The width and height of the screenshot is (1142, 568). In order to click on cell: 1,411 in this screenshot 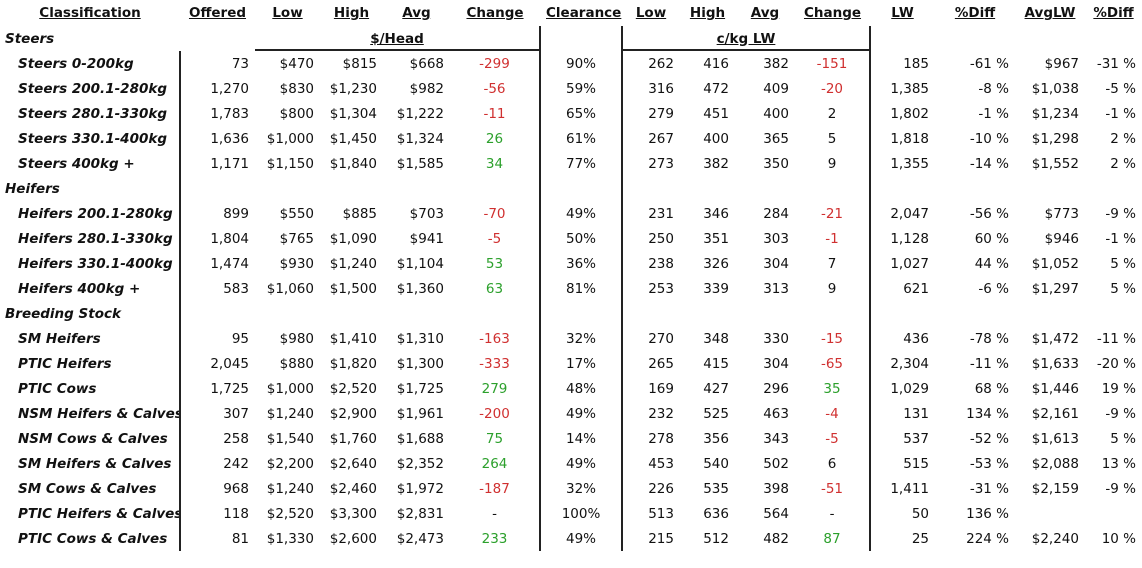, I will do `click(902, 488)`.